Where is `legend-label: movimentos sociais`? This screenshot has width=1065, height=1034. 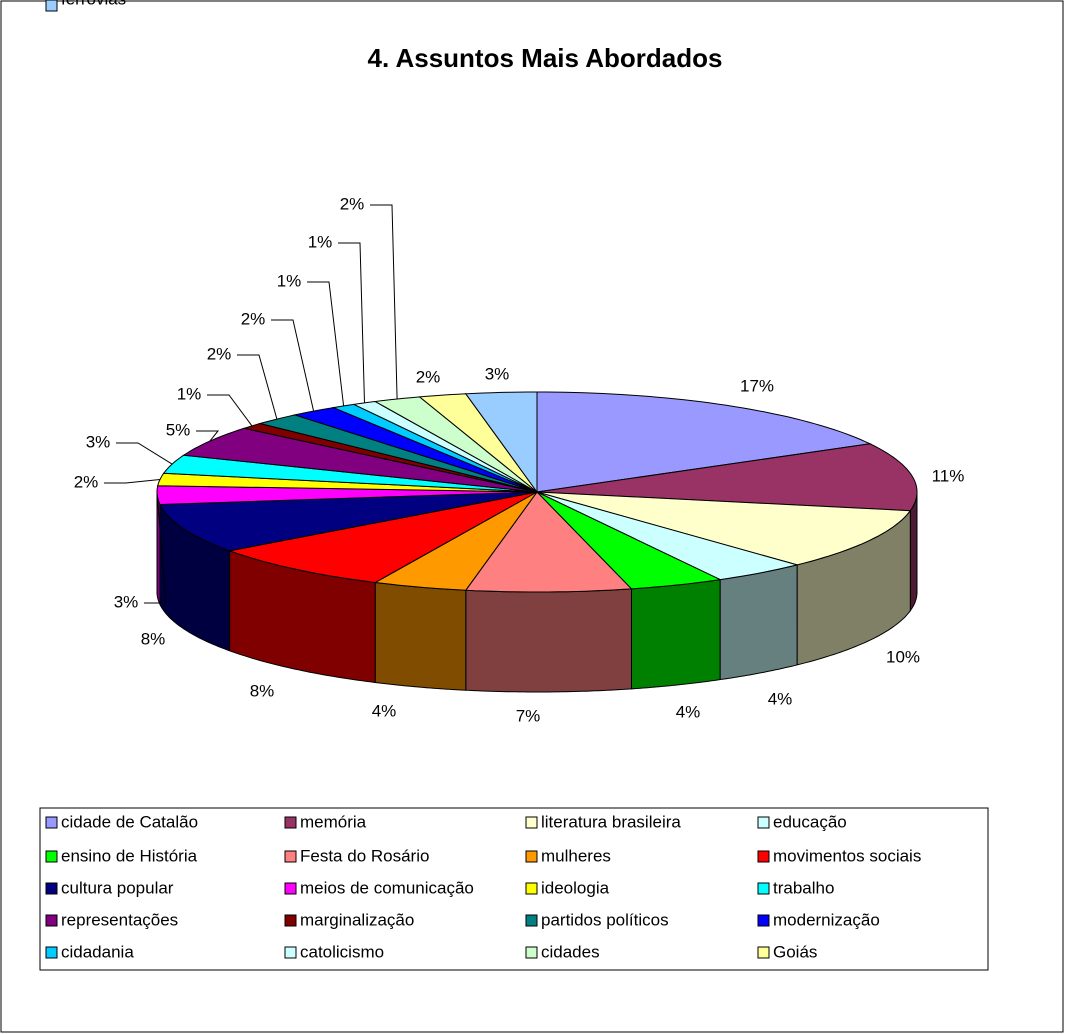 legend-label: movimentos sociais is located at coordinates (847, 855).